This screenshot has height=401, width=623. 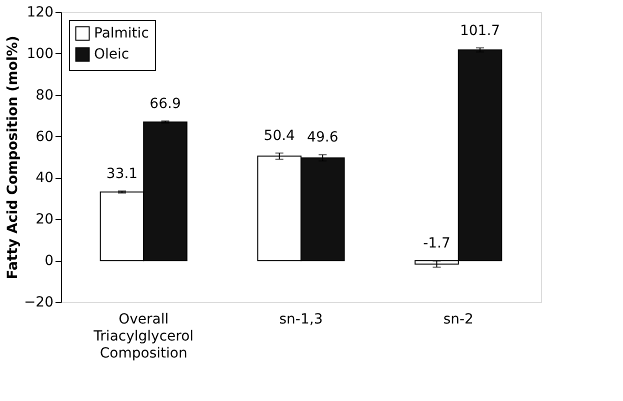 I want to click on data-label: 101.7, so click(x=480, y=30).